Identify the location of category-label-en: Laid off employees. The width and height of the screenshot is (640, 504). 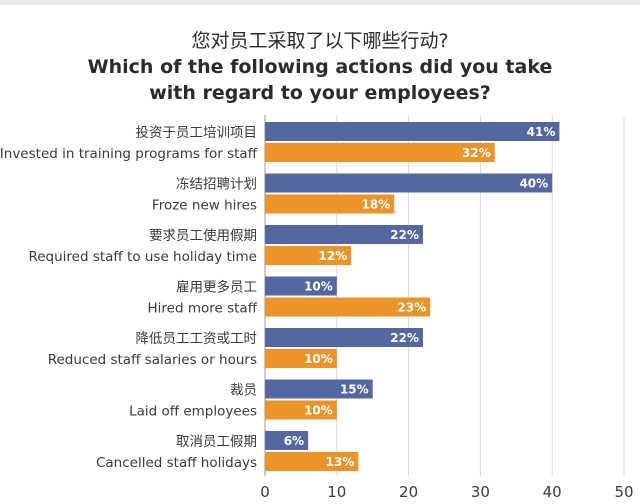
(193, 412).